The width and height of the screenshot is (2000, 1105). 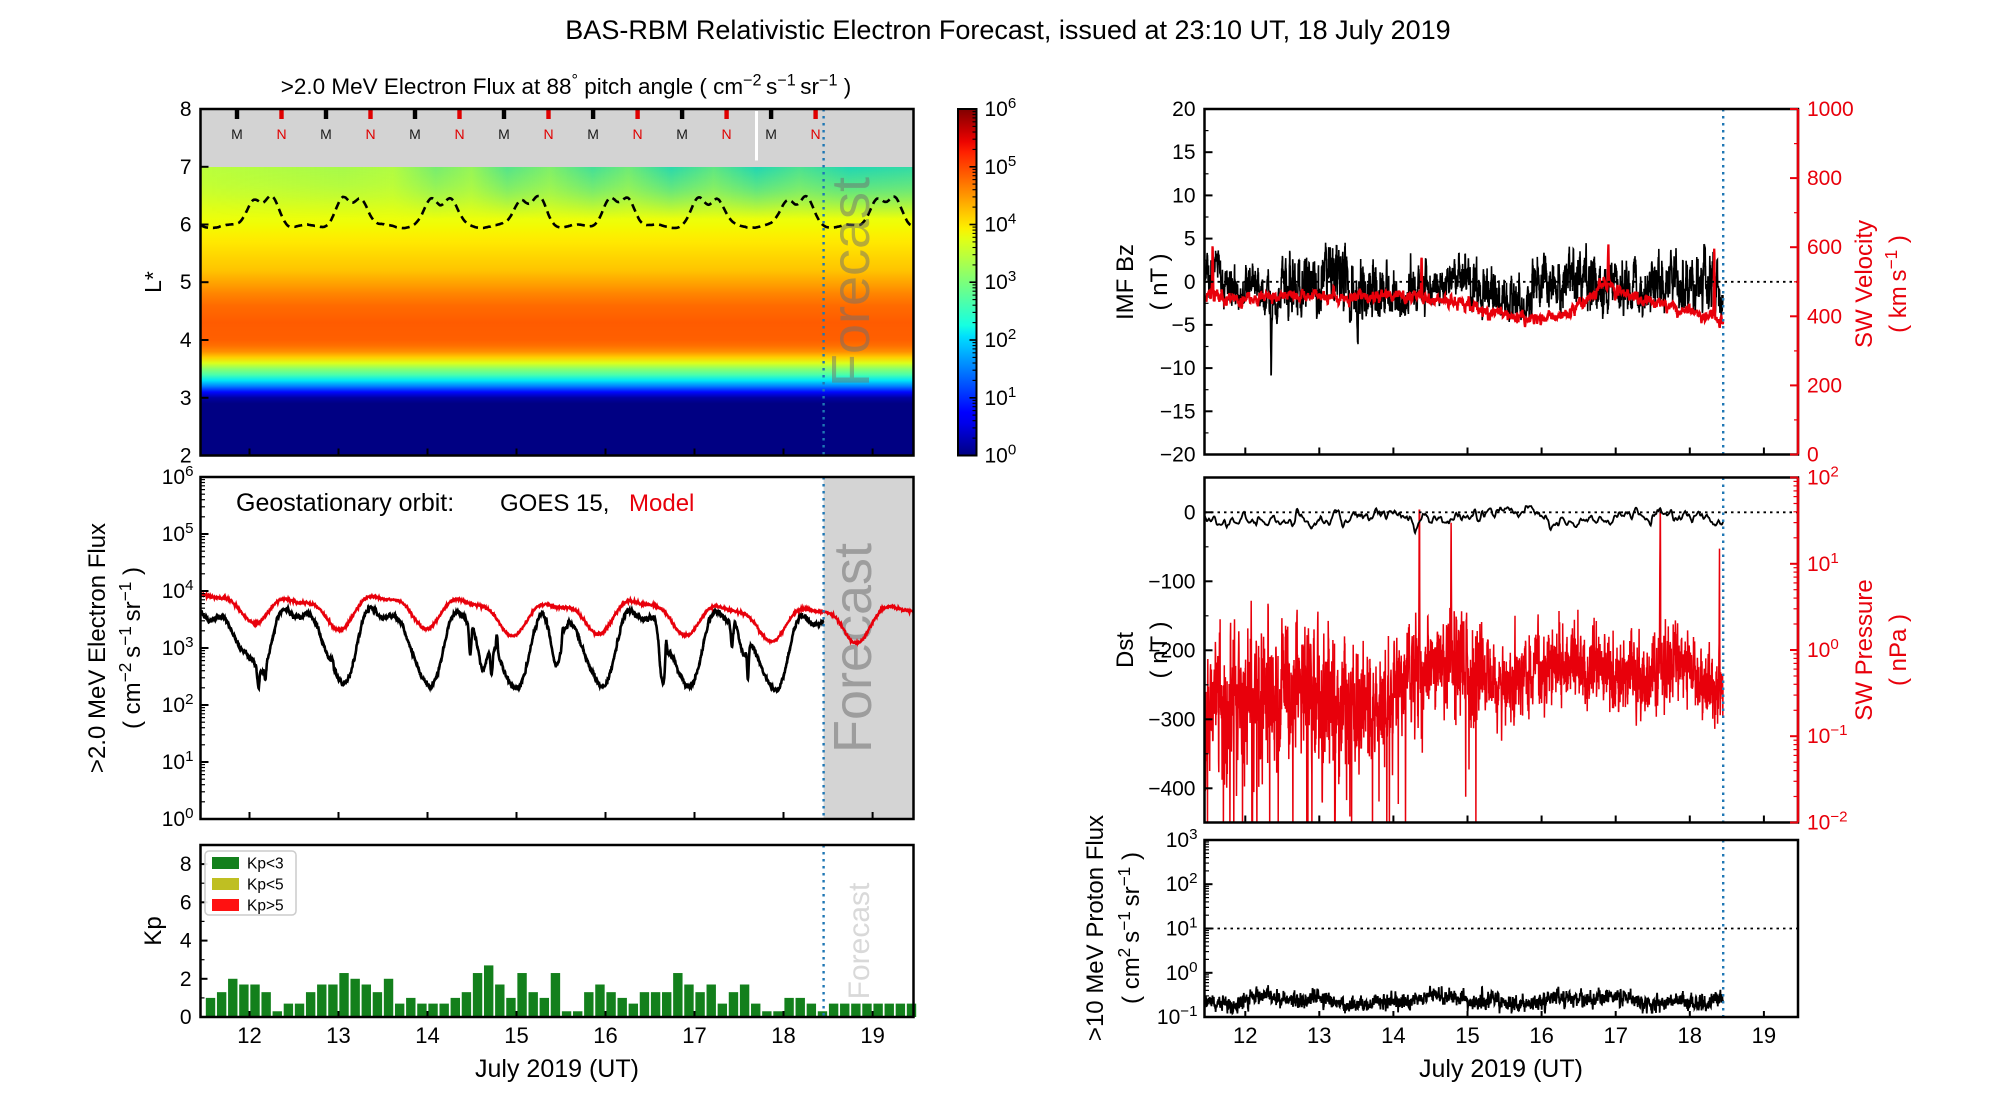 I want to click on svg-text: SW Pressure, so click(x=1864, y=649).